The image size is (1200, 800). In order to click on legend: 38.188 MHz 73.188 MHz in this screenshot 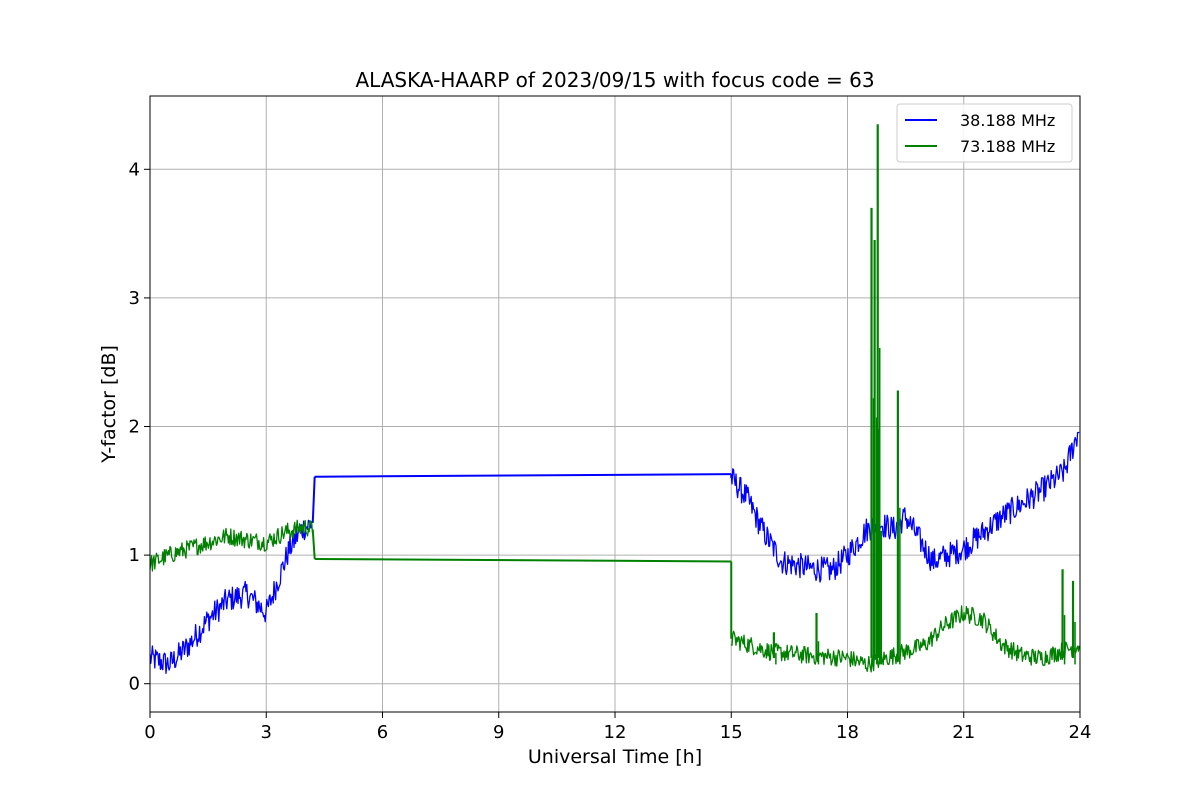, I will do `click(984, 133)`.